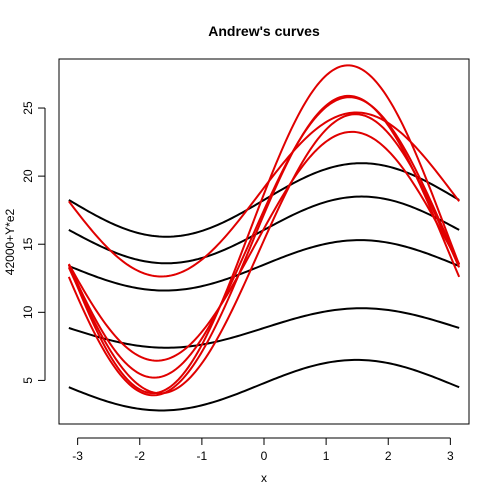 The width and height of the screenshot is (500, 500). I want to click on y-tick-label: 25, so click(28, 108).